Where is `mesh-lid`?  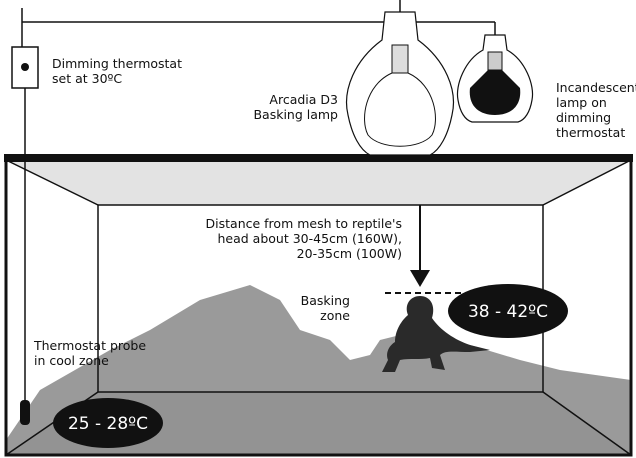
mesh-lid is located at coordinates (318, 158).